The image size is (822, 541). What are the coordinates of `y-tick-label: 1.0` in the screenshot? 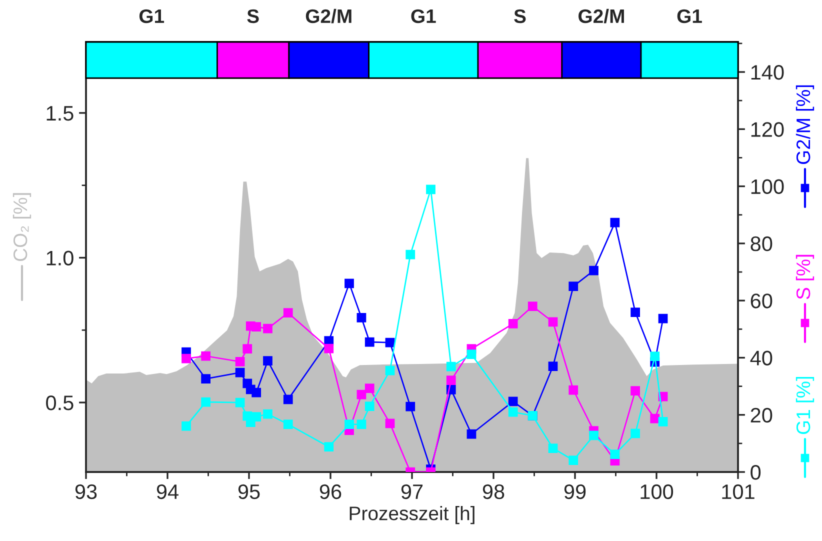 It's located at (60, 258).